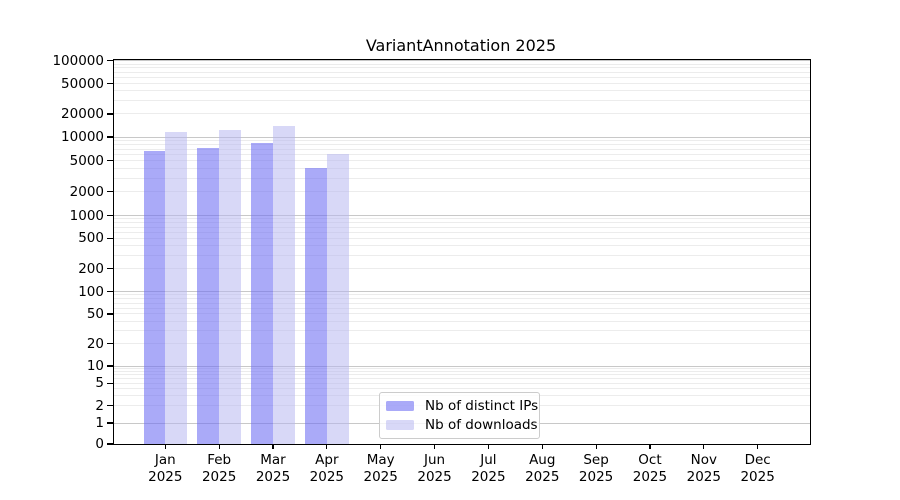  Describe the element at coordinates (542, 468) in the screenshot. I see `x-tick-label: Aug 2025` at that location.